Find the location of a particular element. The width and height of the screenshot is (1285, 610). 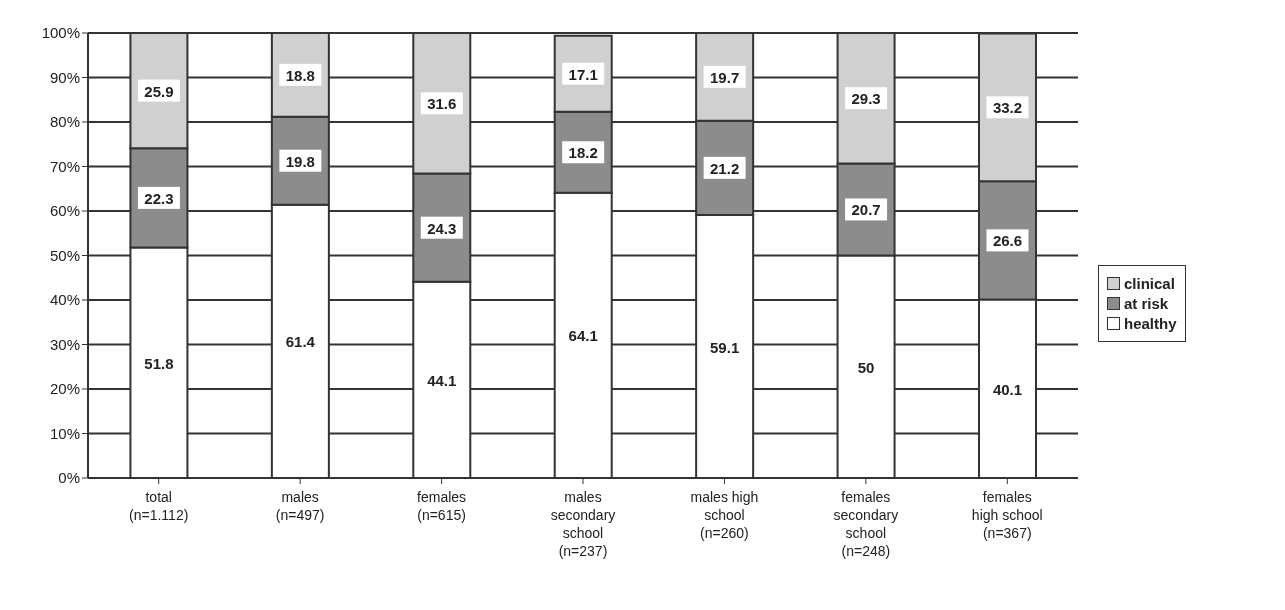

data-label: 19.8 is located at coordinates (300, 161).